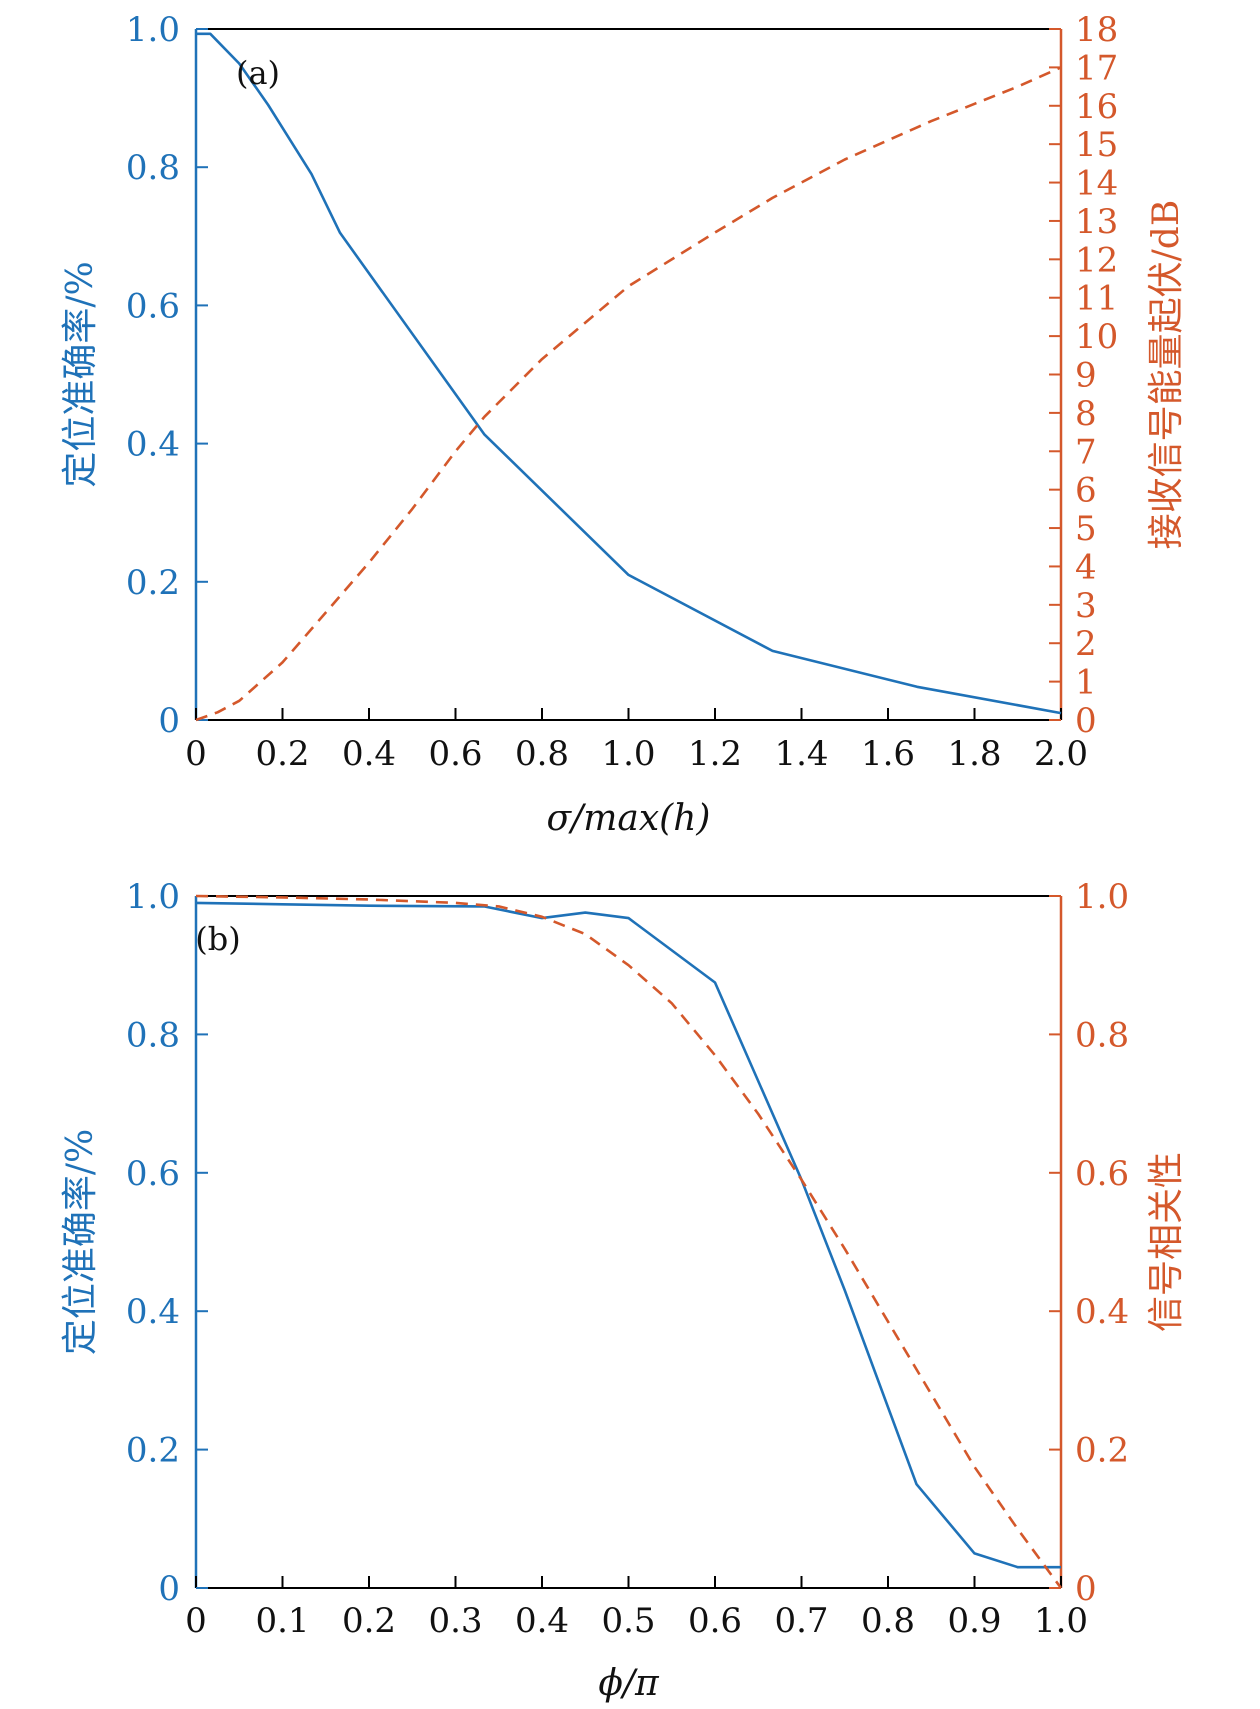 The image size is (1260, 1709). I want to click on right-y-tick-label: 0.2, so click(1102, 1451).